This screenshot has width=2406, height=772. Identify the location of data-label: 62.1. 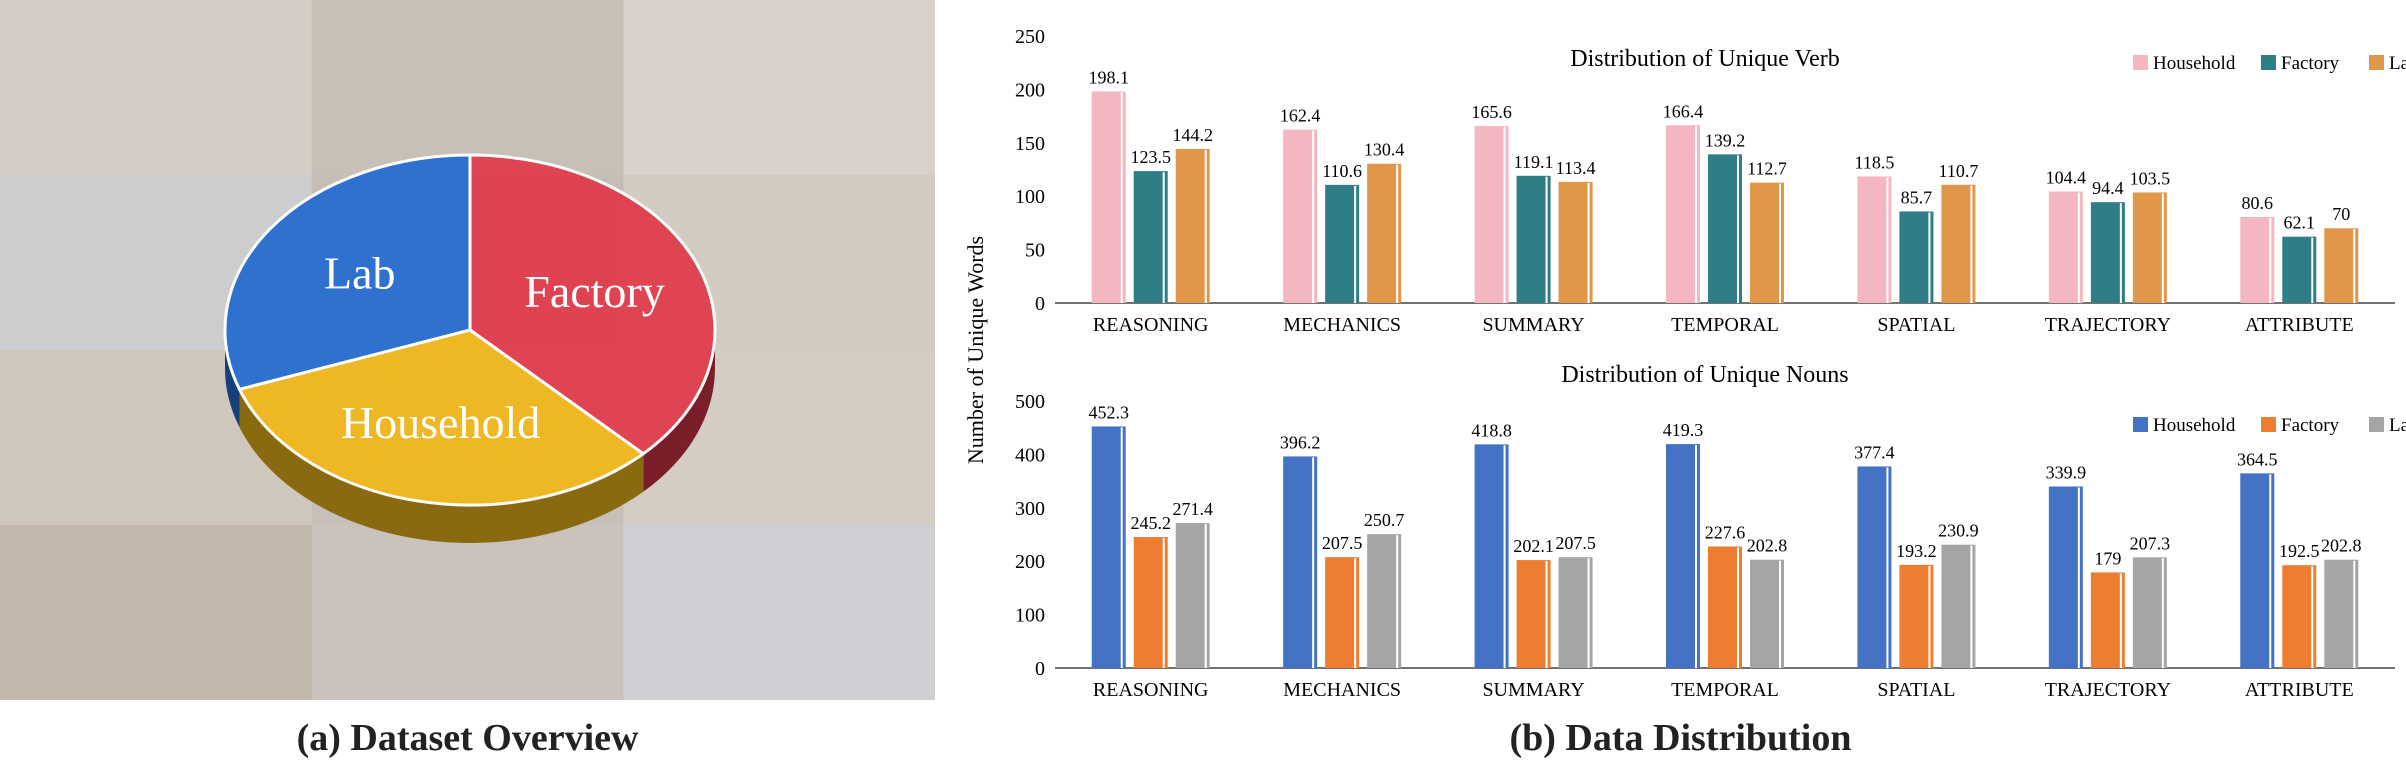
(2300, 223).